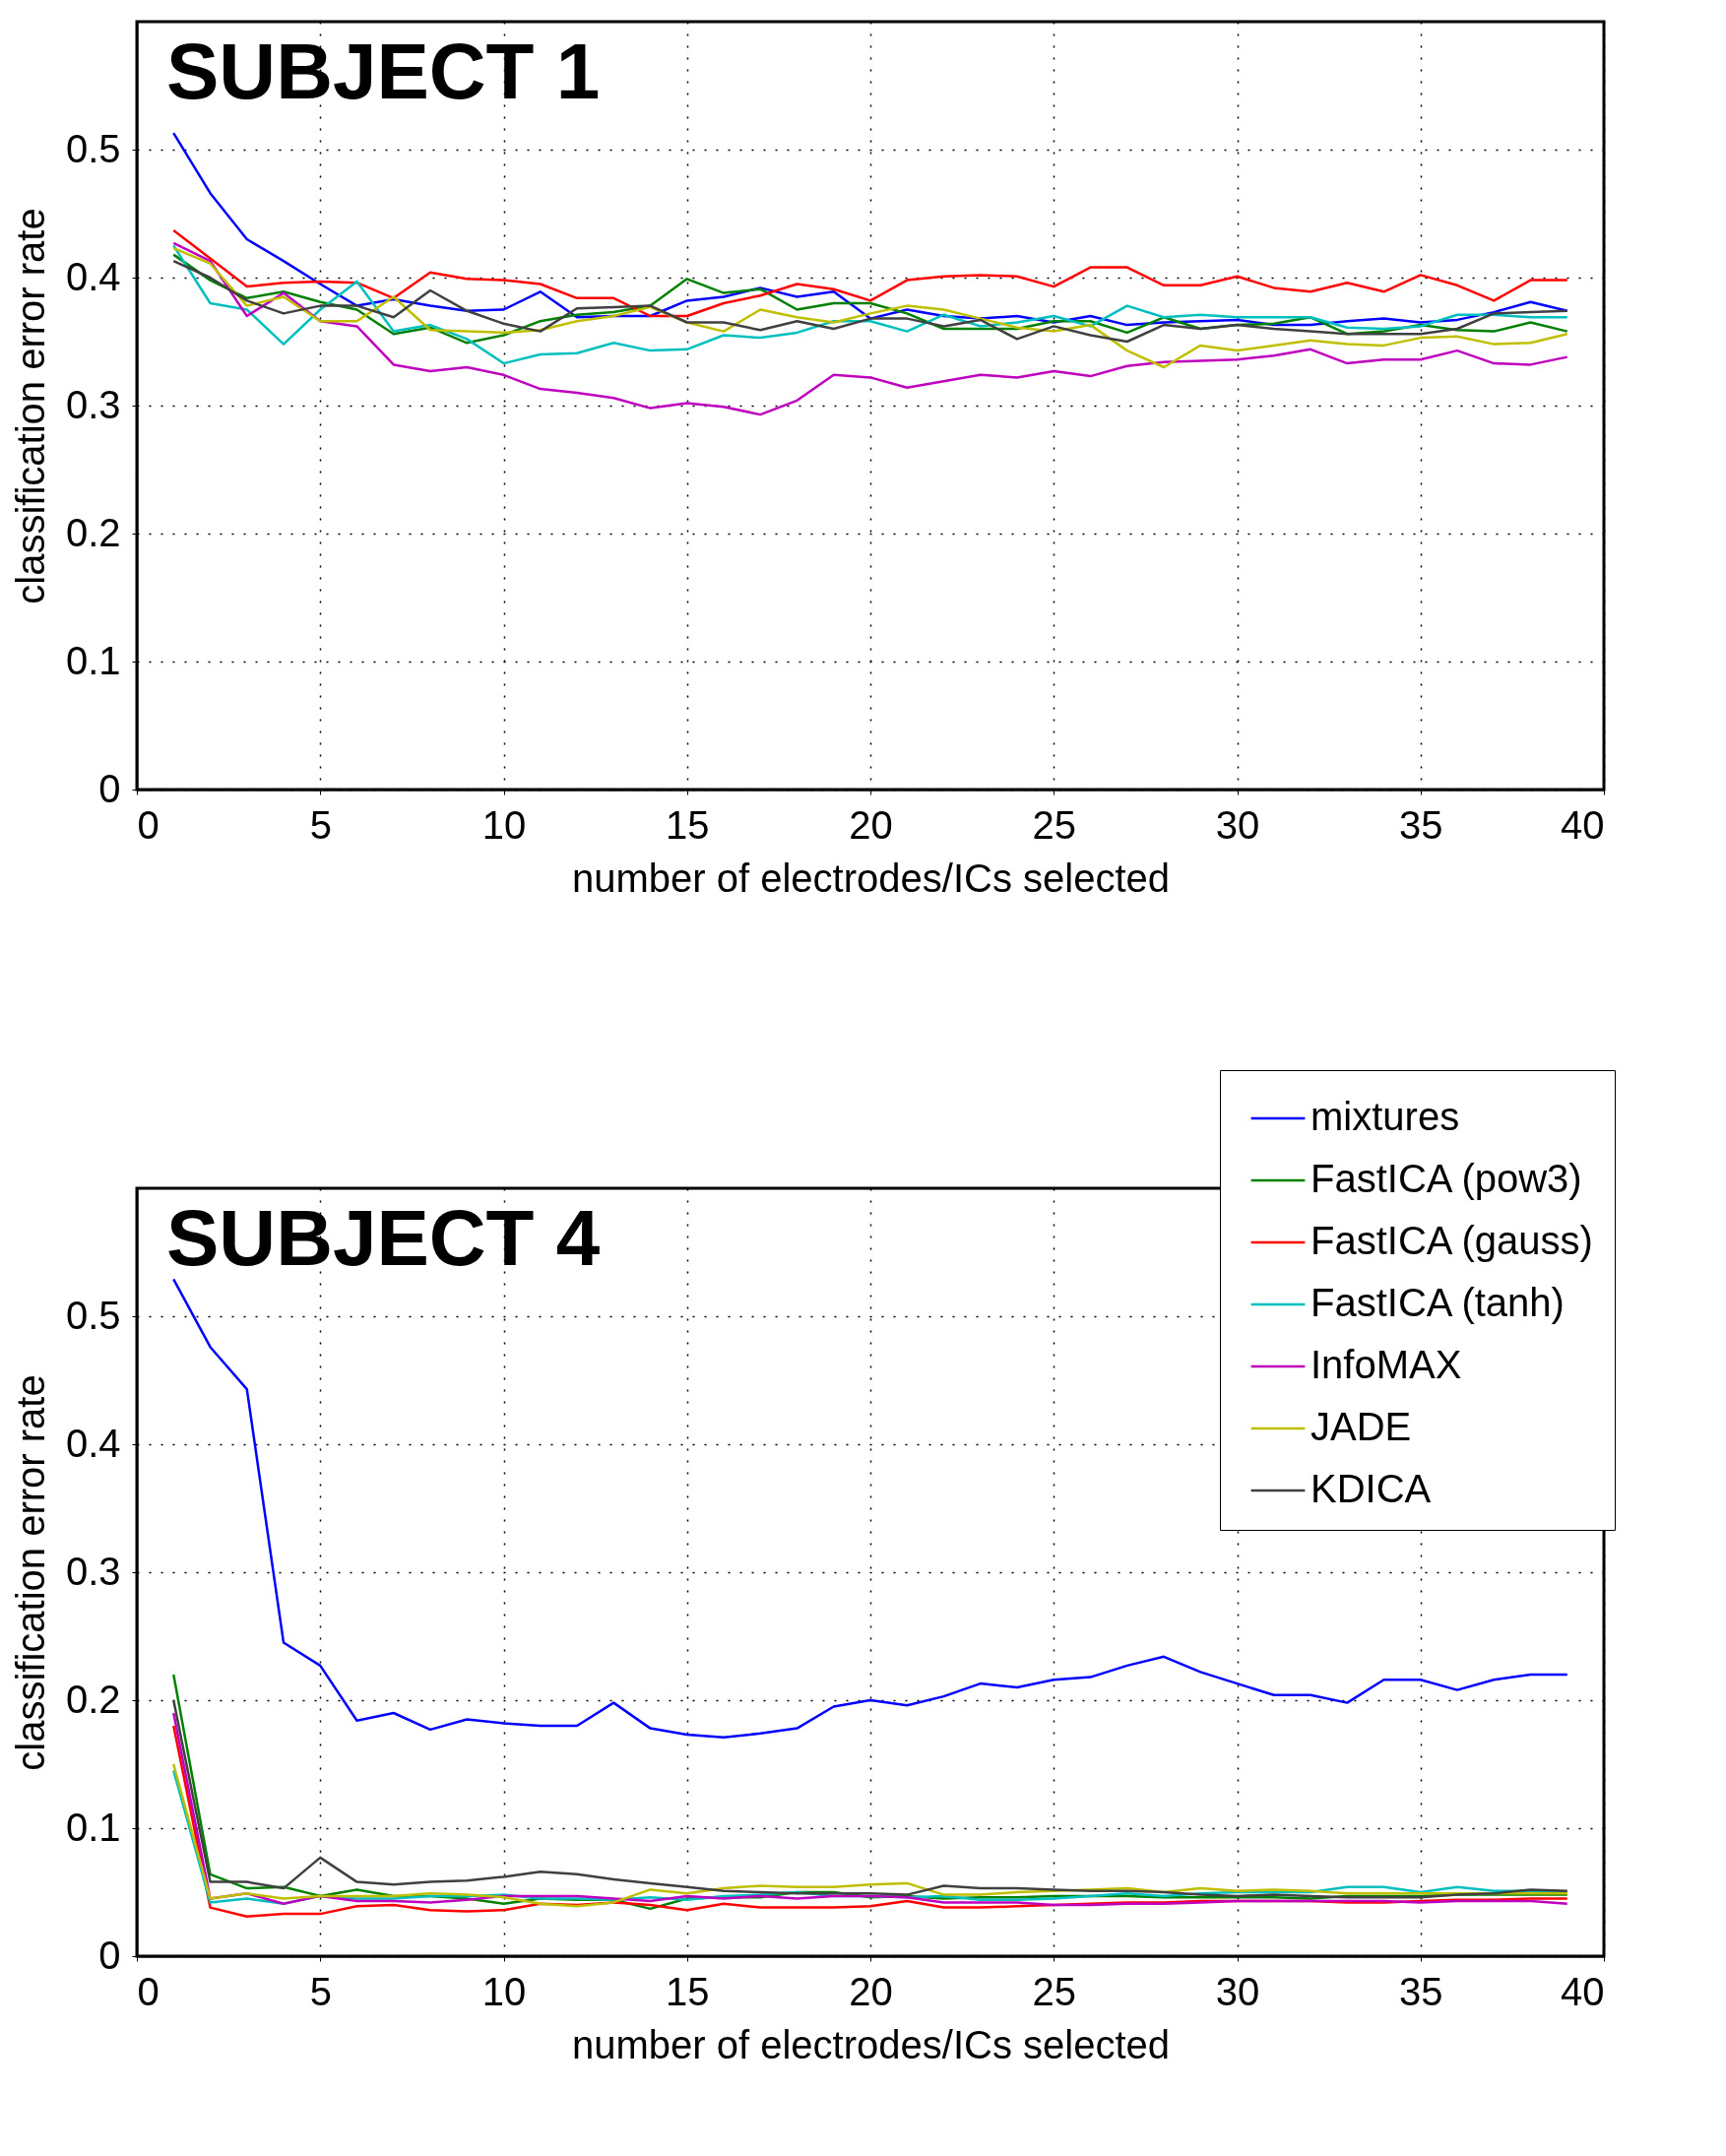 The height and width of the screenshot is (2156, 1726). What do you see at coordinates (1451, 1240) in the screenshot?
I see `legend-label: FastICA (gauss)` at bounding box center [1451, 1240].